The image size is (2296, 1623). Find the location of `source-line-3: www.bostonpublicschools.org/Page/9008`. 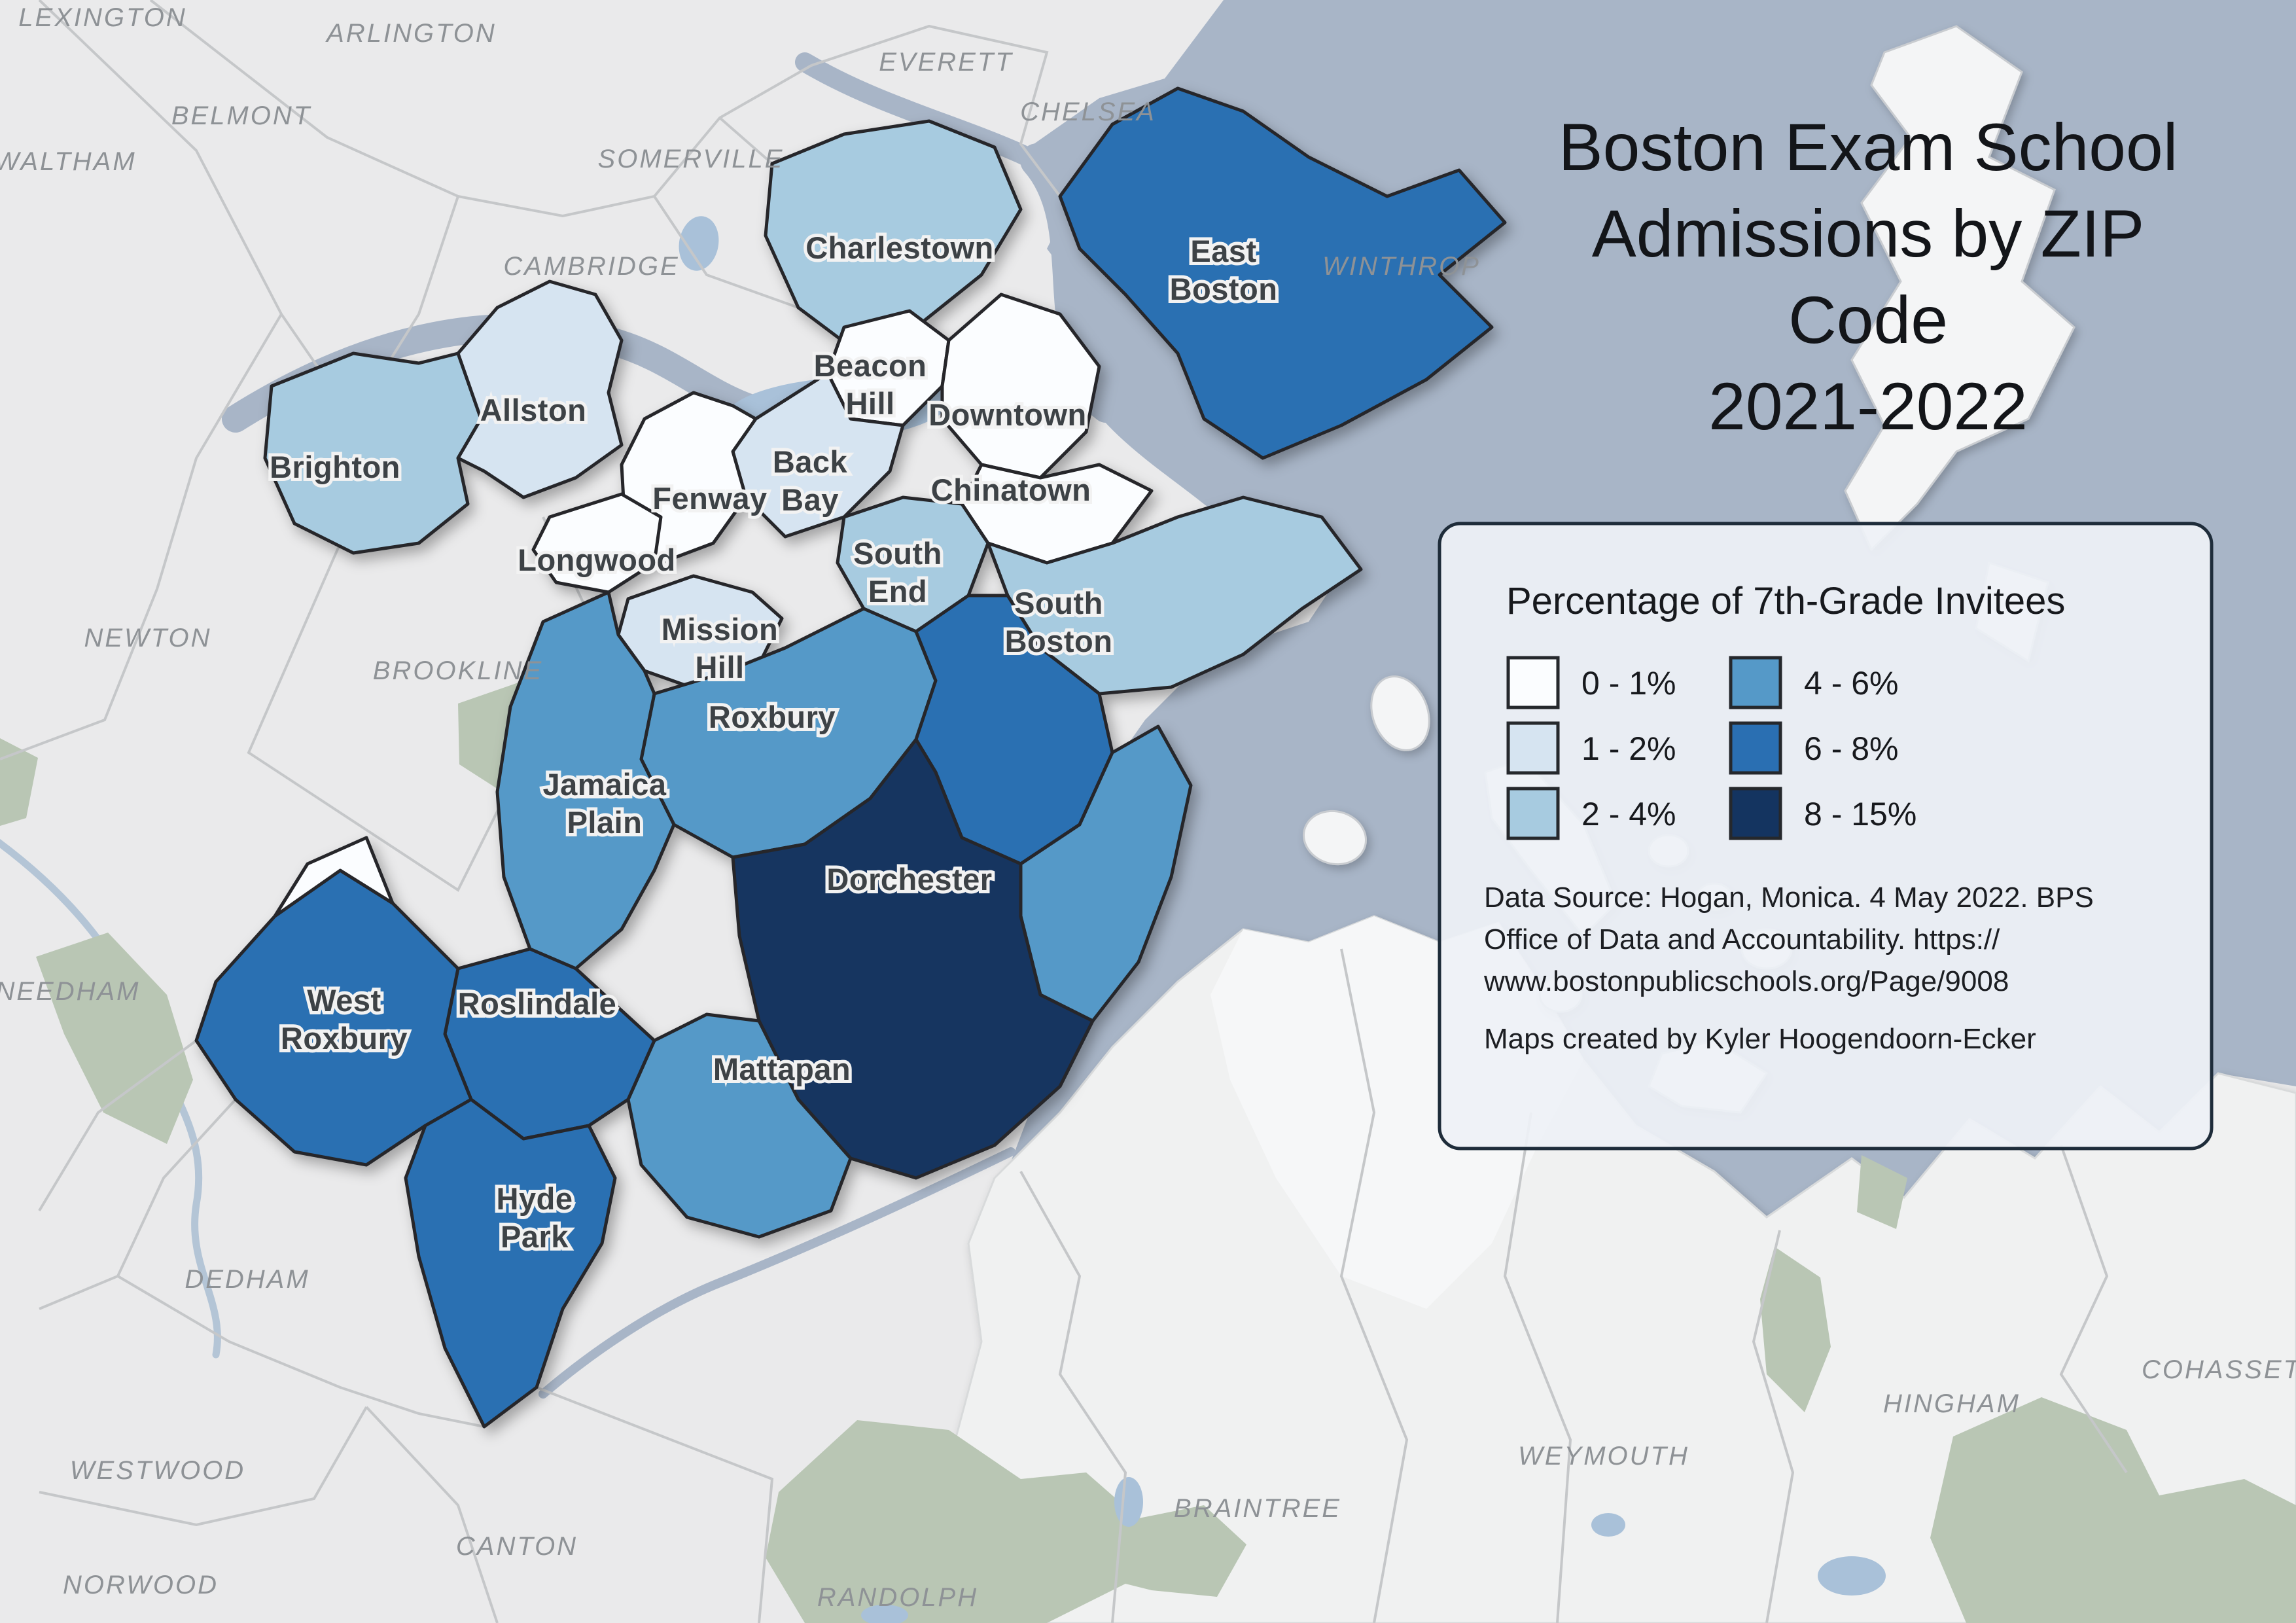

source-line-3: www.bostonpublicschools.org/Page/9008 is located at coordinates (1746, 981).